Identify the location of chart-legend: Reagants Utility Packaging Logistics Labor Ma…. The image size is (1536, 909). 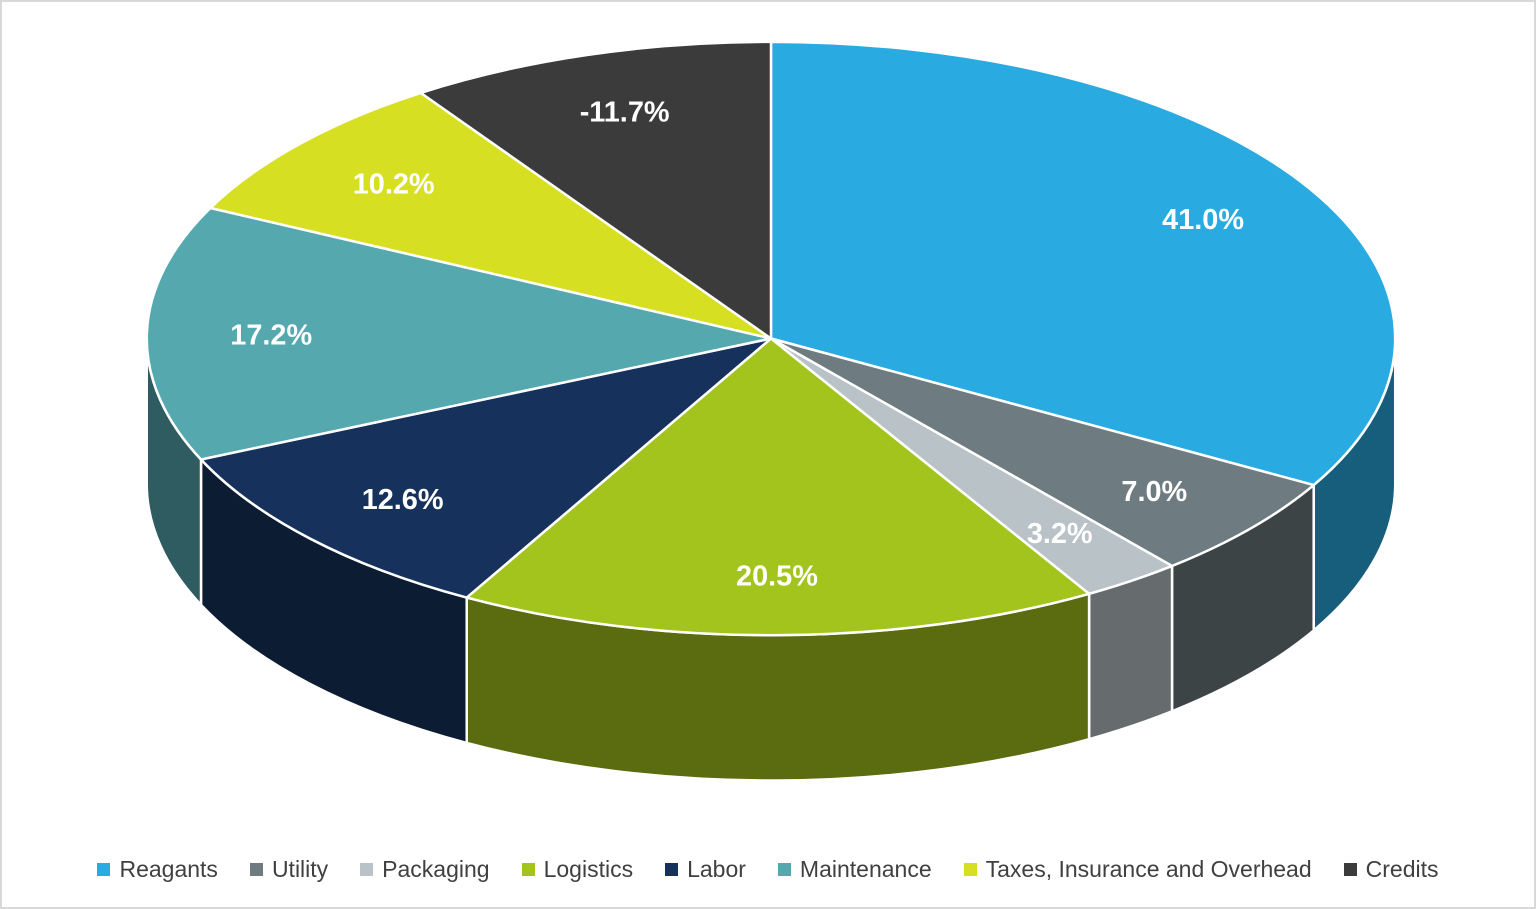
(768, 869).